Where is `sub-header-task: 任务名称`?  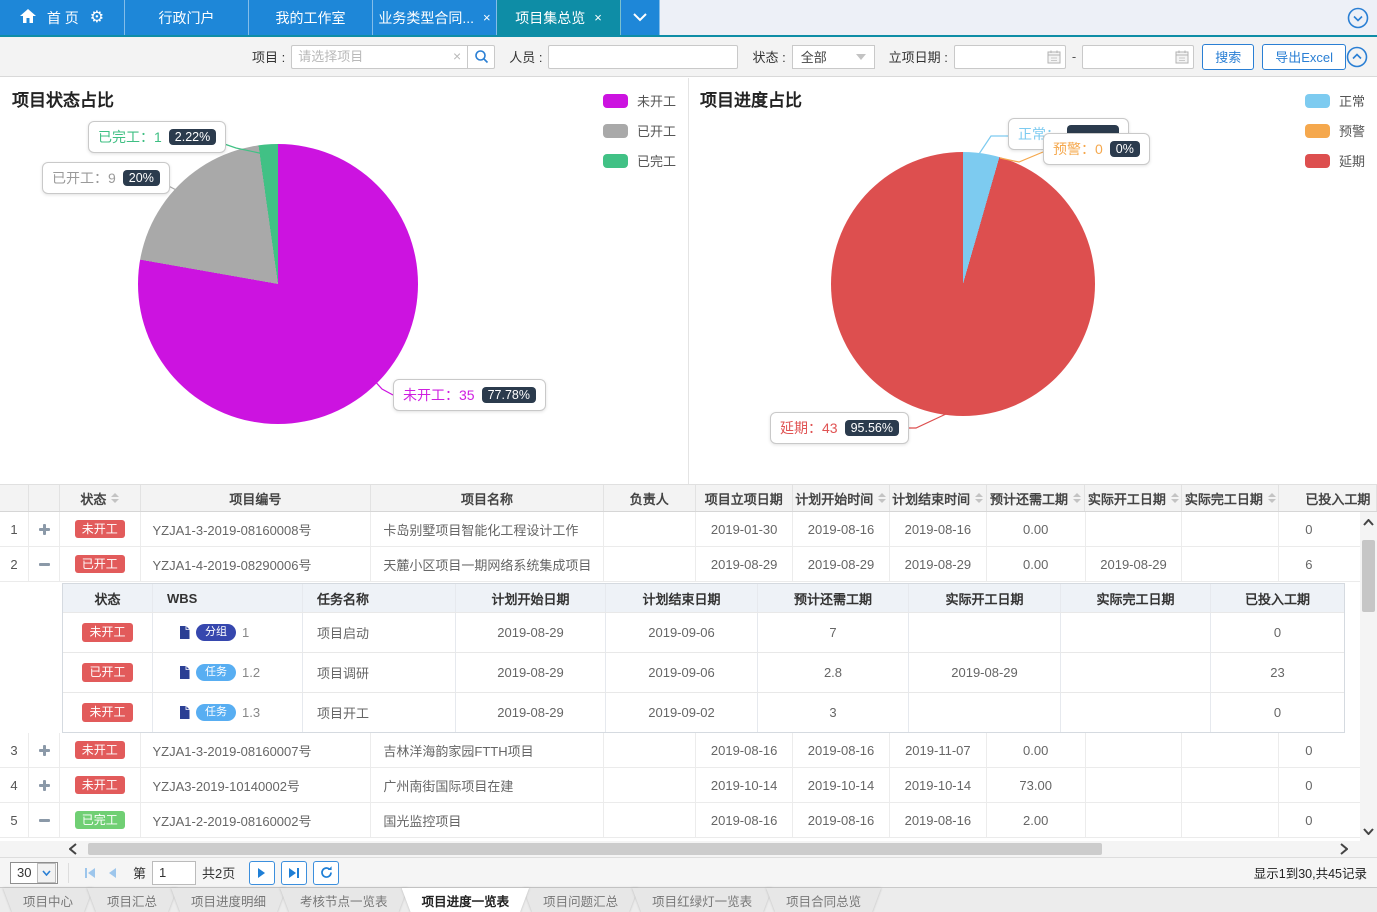 sub-header-task: 任务名称 is located at coordinates (379, 598).